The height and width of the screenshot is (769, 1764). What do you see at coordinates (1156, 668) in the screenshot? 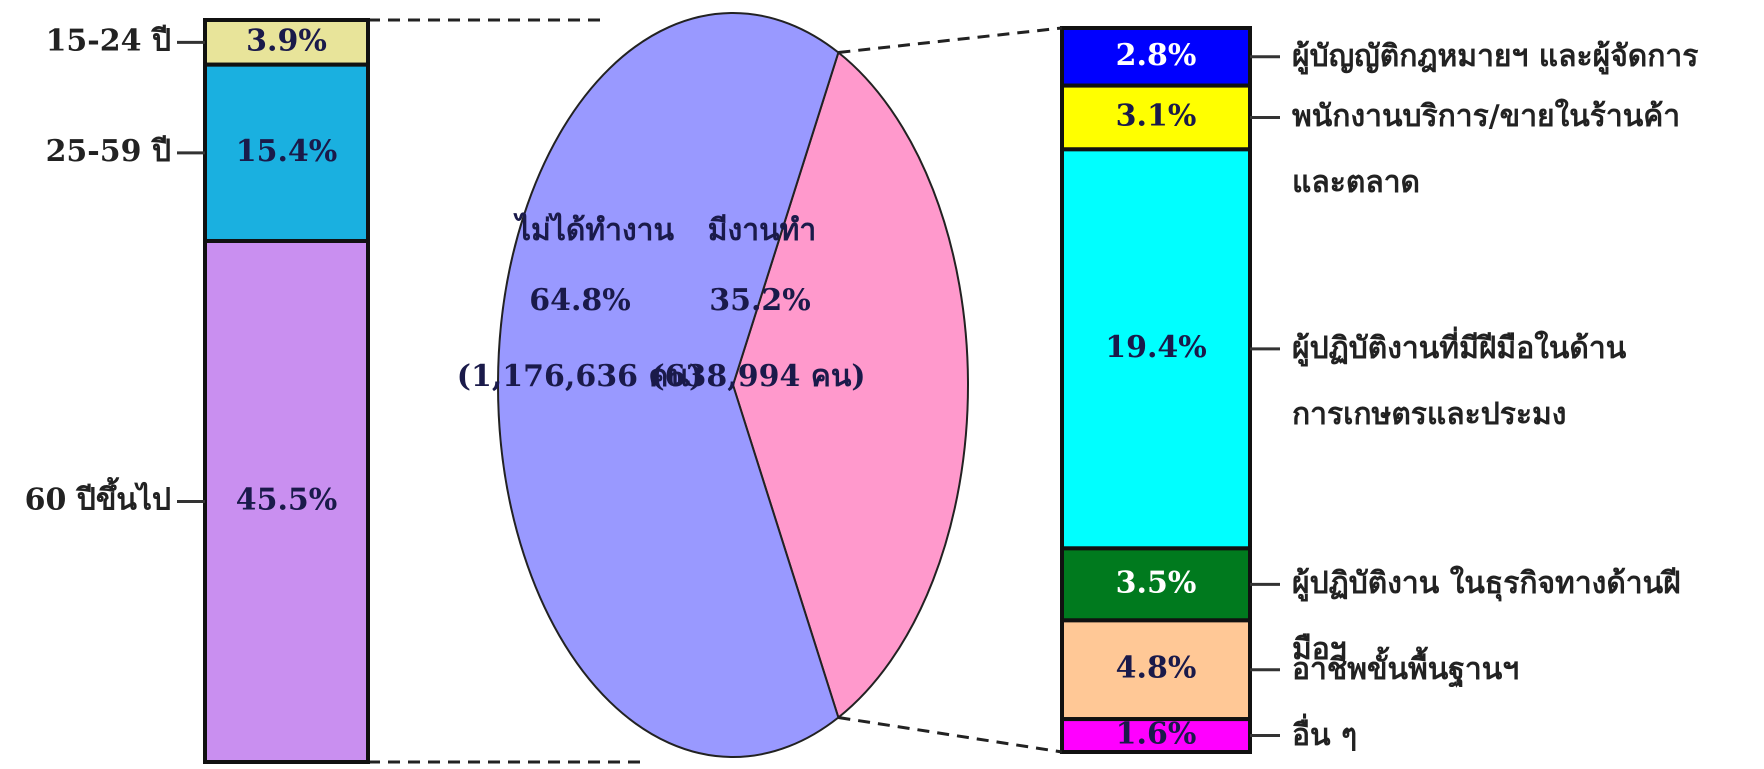
I see `segment-value: 4.8%` at bounding box center [1156, 668].